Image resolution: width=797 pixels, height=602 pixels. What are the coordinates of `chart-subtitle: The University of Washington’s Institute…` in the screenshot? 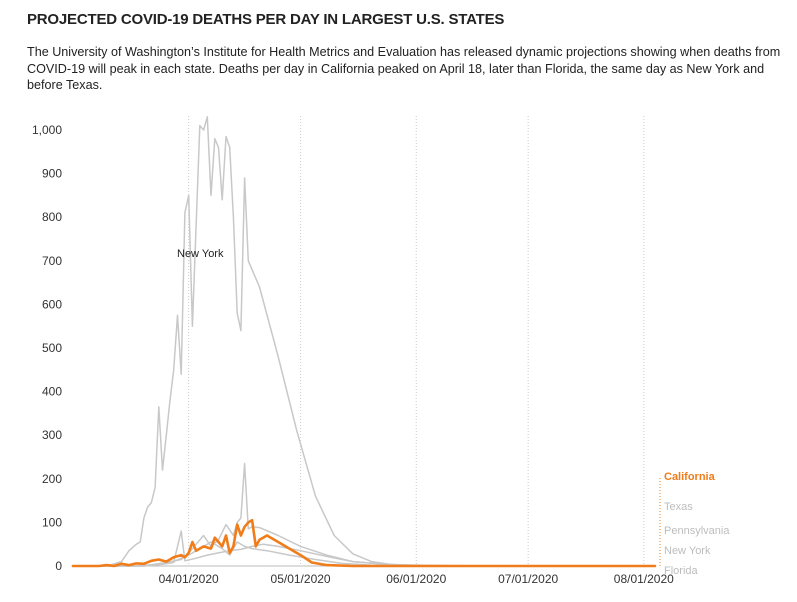 It's located at (404, 68).